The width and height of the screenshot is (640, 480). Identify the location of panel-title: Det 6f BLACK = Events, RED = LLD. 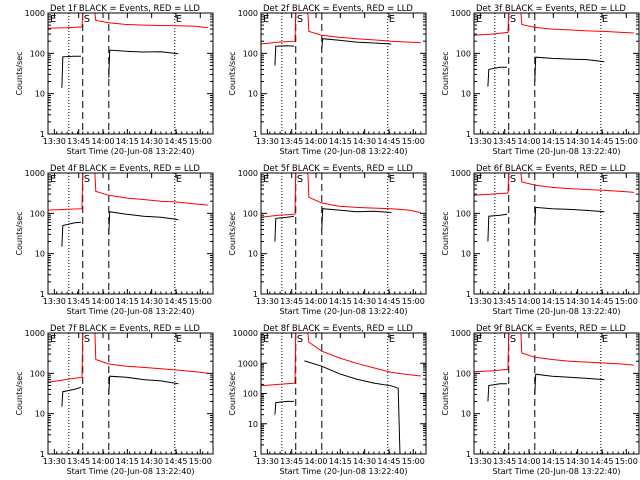
(551, 169).